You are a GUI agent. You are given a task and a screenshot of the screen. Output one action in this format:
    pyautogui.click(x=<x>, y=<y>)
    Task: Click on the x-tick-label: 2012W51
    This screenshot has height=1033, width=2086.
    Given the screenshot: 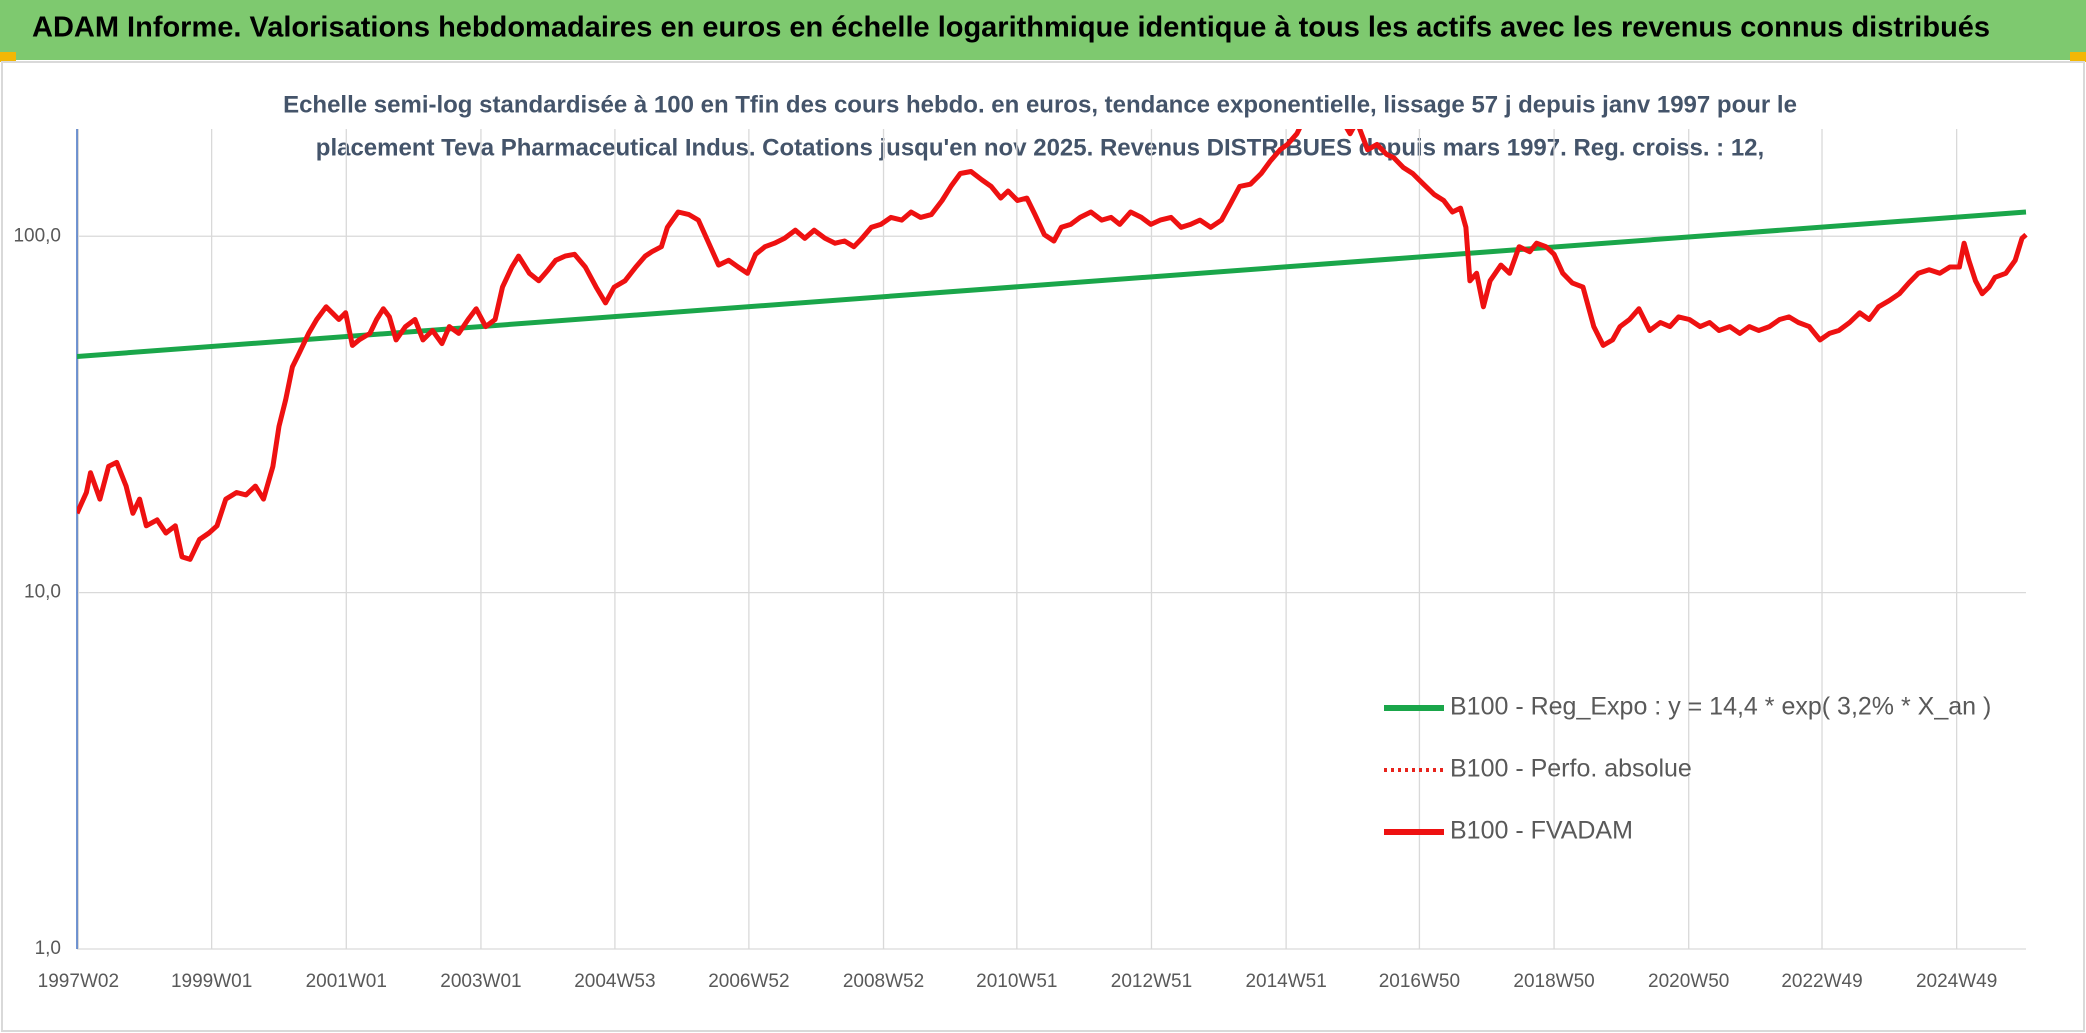 What is the action you would take?
    pyautogui.click(x=1151, y=981)
    